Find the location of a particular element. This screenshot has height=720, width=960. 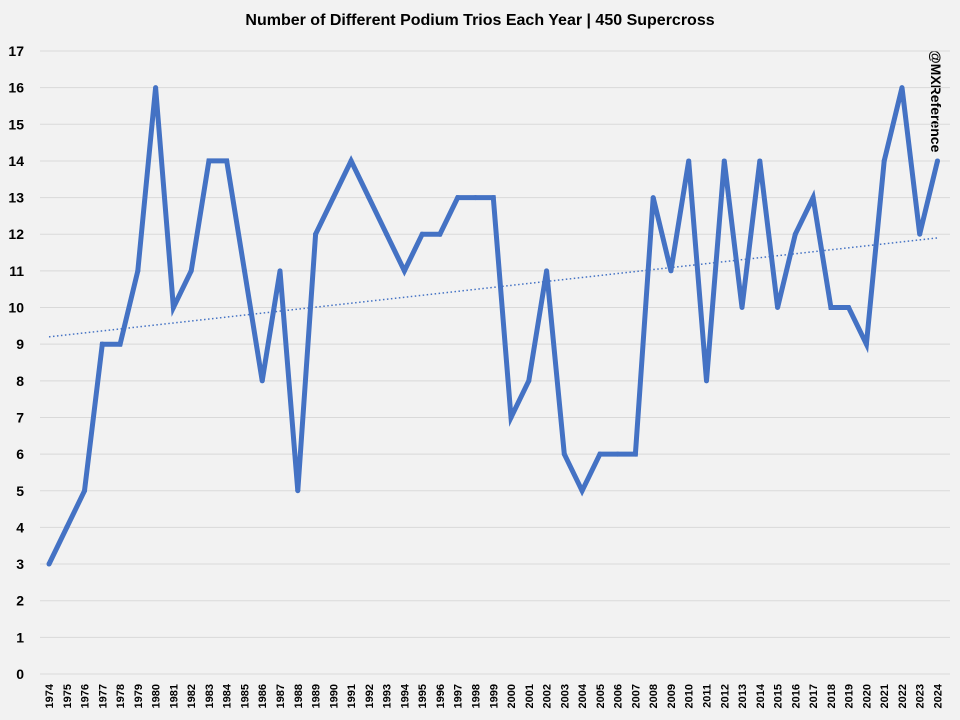

x-tick-label: 1984 is located at coordinates (228, 695).